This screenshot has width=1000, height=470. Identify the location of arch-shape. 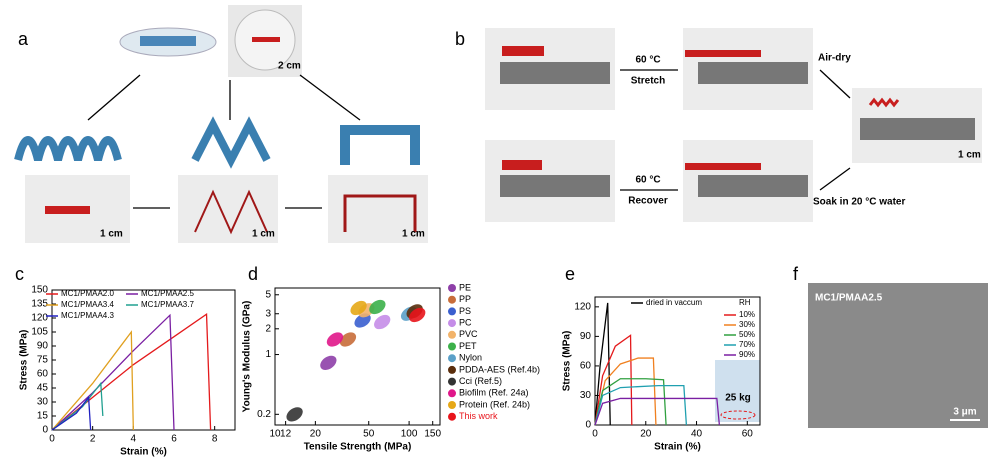
(380, 145).